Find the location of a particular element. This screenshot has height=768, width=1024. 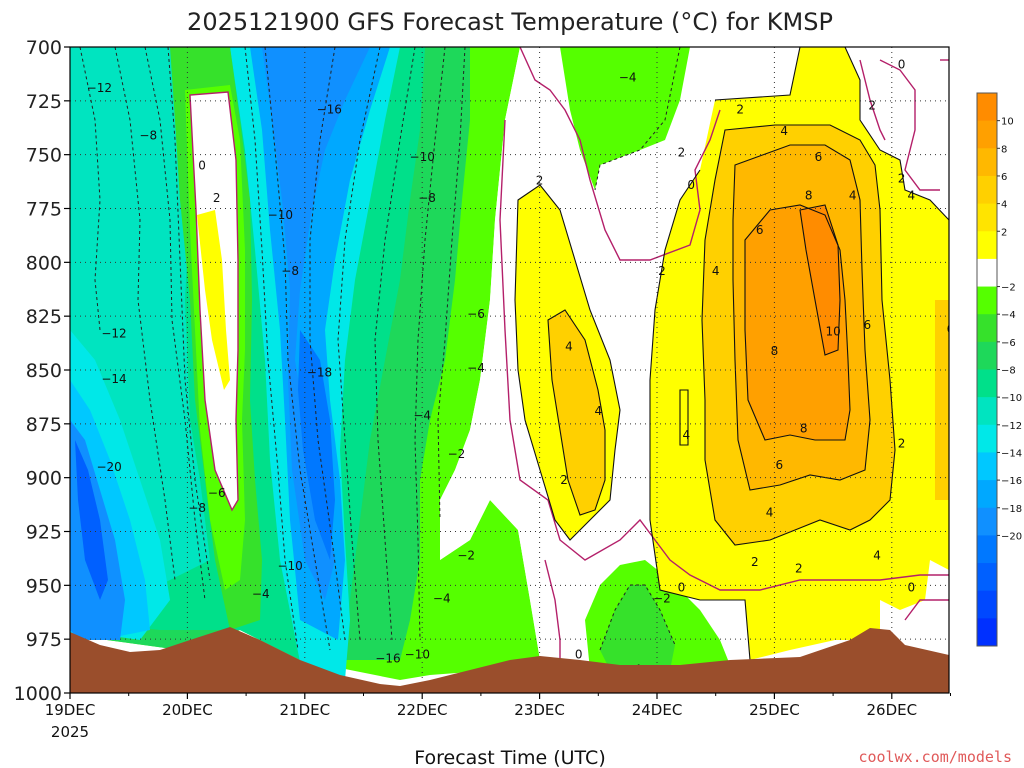

y-tick-label: 1000 is located at coordinates (38, 694).